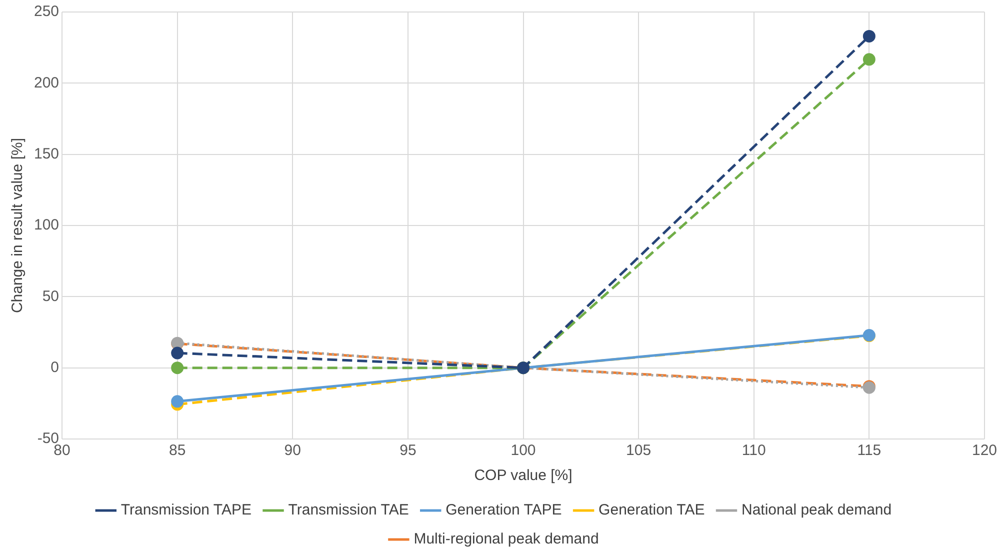 This screenshot has width=1000, height=557. Describe the element at coordinates (17, 226) in the screenshot. I see `y-axis-title: Change in result value [%]` at that location.